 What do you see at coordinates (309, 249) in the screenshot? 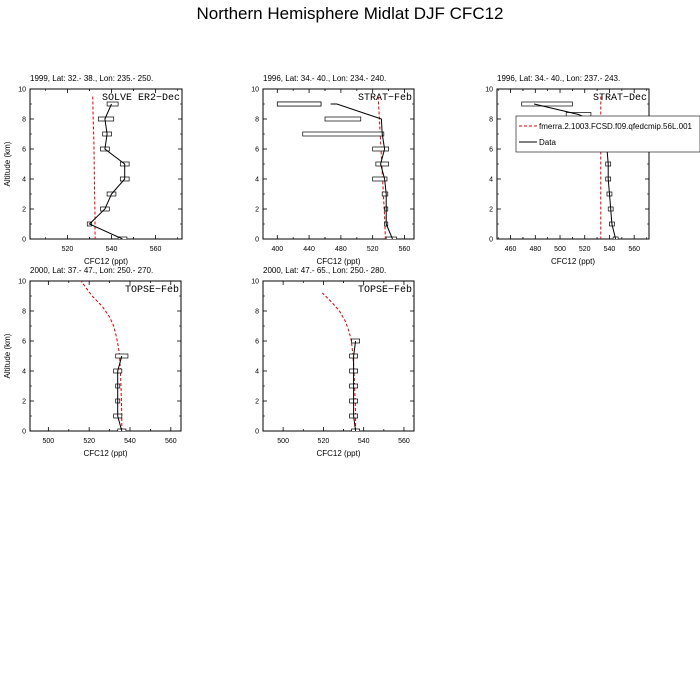
I see `x-tick-label: 440` at bounding box center [309, 249].